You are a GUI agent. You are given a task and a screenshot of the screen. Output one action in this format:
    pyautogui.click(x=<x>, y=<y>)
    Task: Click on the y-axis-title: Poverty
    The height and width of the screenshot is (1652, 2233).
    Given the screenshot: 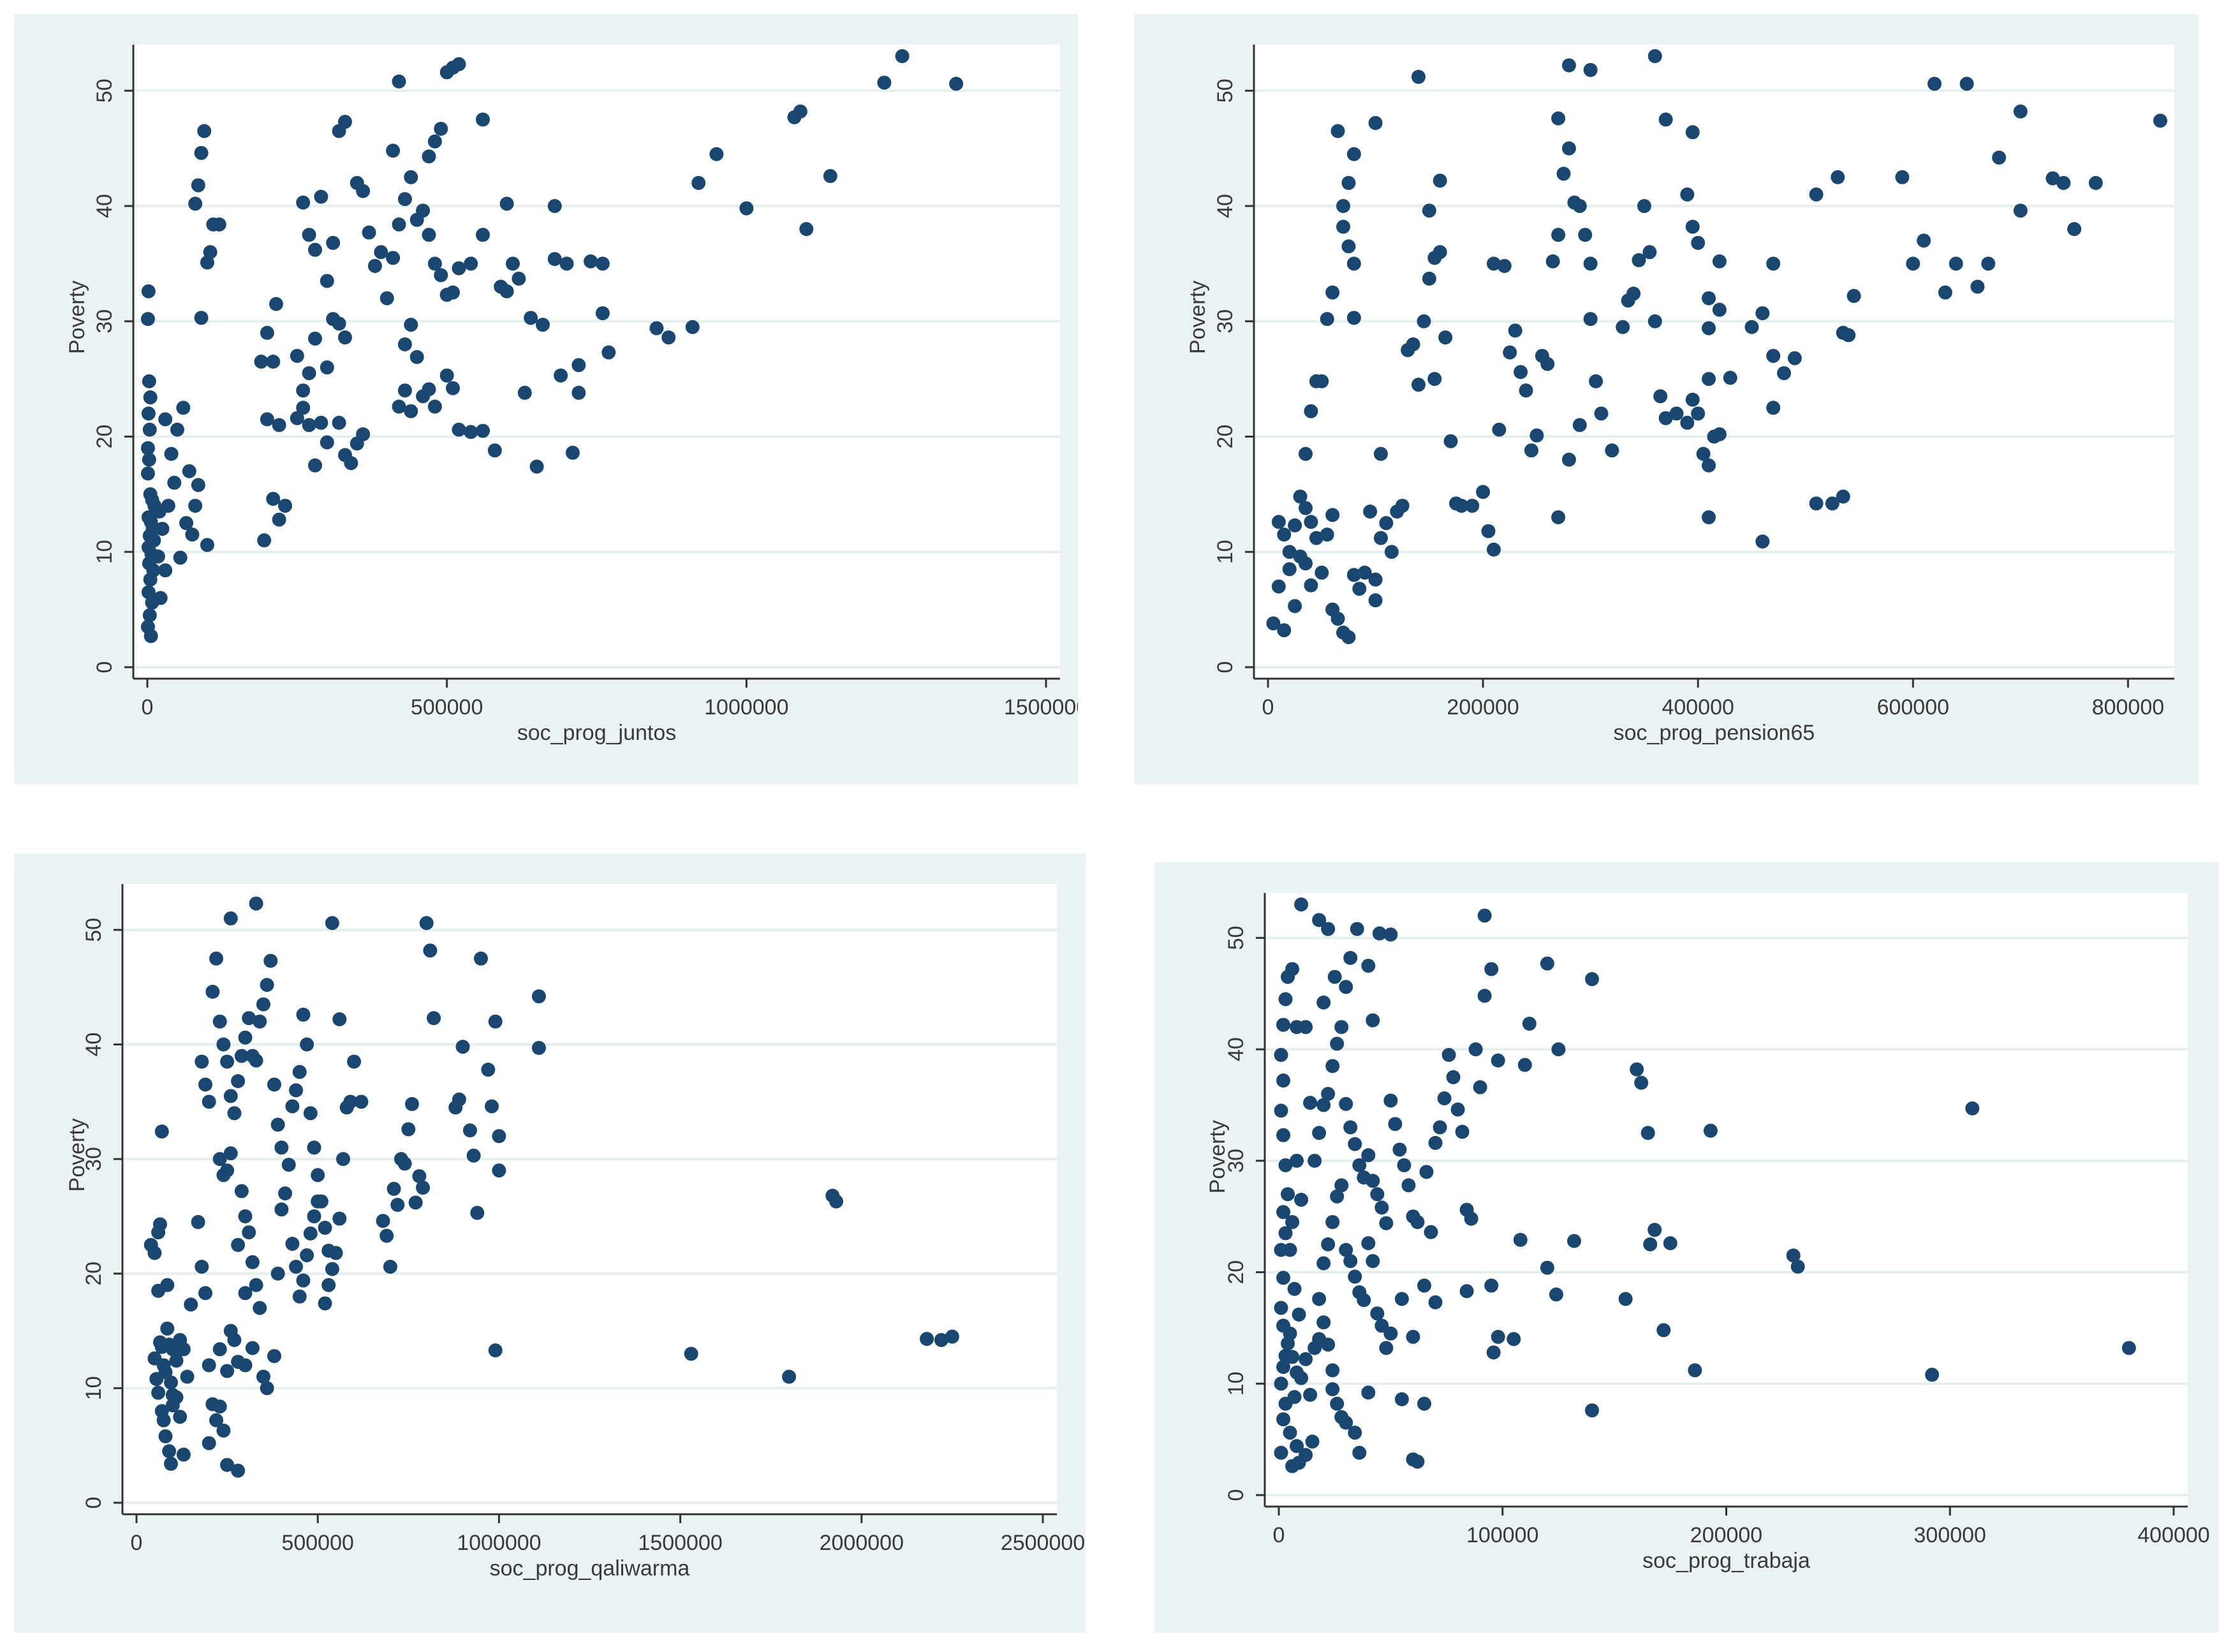 What is the action you would take?
    pyautogui.click(x=1217, y=1156)
    